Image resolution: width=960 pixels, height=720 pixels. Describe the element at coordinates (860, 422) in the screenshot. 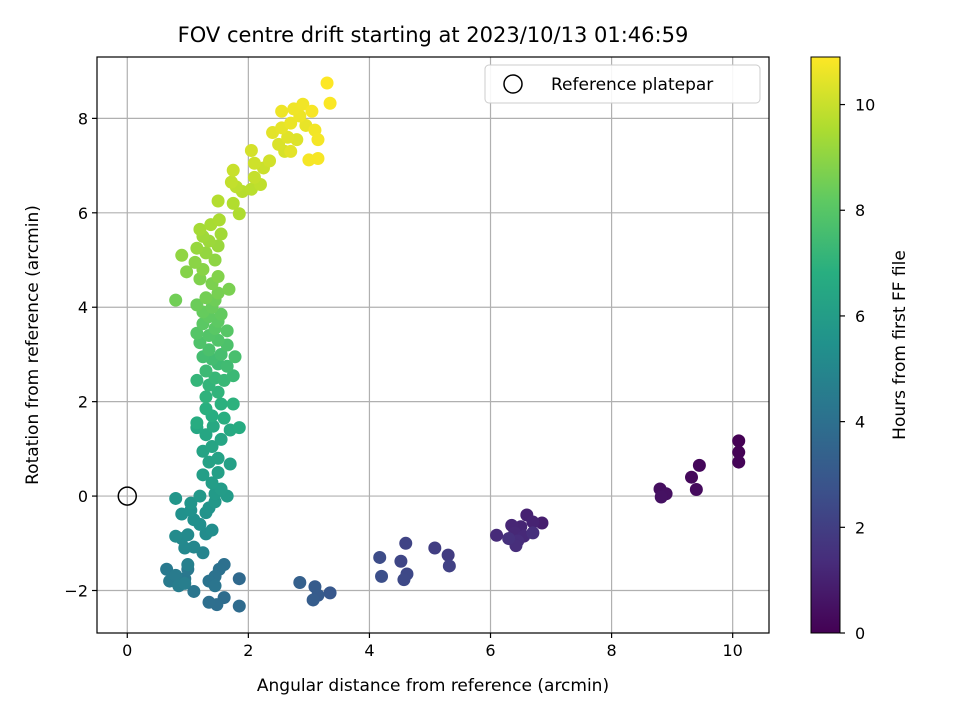

I see `colorbar-tick-label: 4` at that location.